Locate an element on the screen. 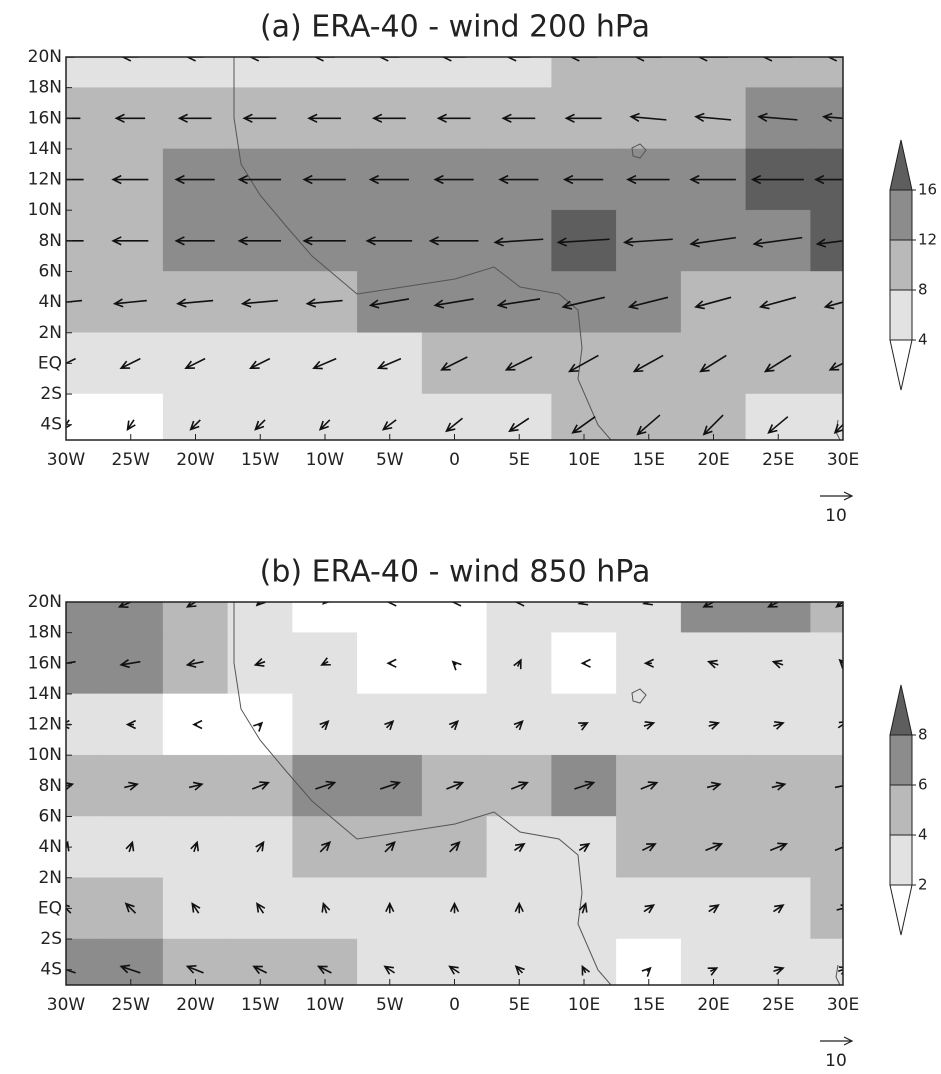 Image resolution: width=941 pixels, height=1074 pixels. colorbar-label: 6 is located at coordinates (923, 785).